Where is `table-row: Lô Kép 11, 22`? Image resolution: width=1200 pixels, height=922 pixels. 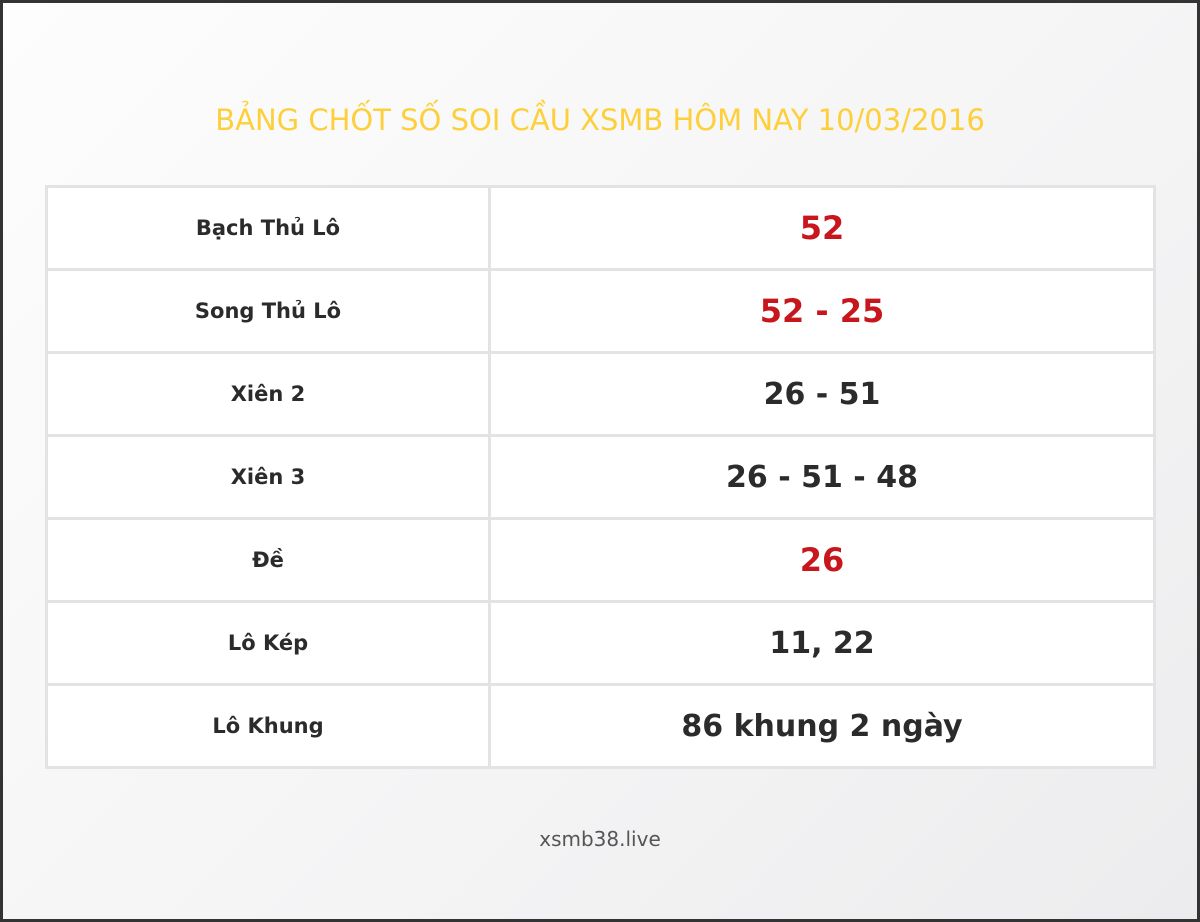
table-row: Lô Kép 11, 22 is located at coordinates (600, 643).